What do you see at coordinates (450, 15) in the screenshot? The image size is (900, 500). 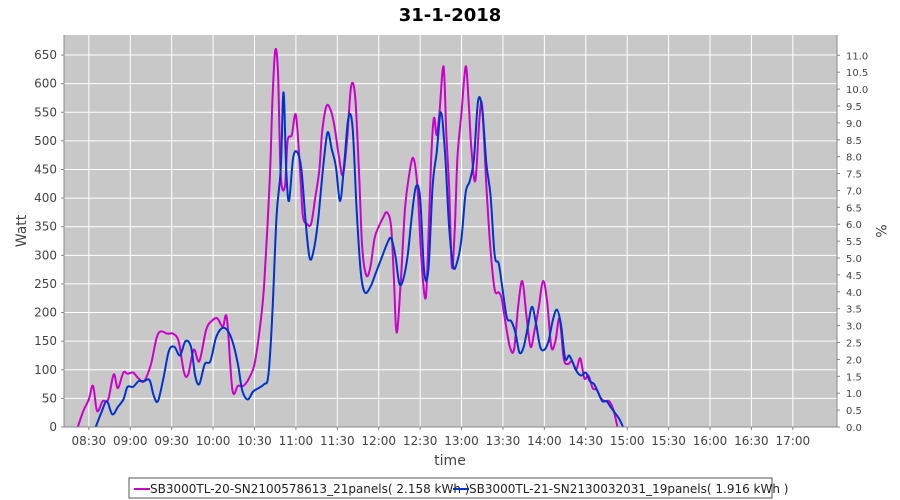 I see `chart-title: 31-1-2018` at bounding box center [450, 15].